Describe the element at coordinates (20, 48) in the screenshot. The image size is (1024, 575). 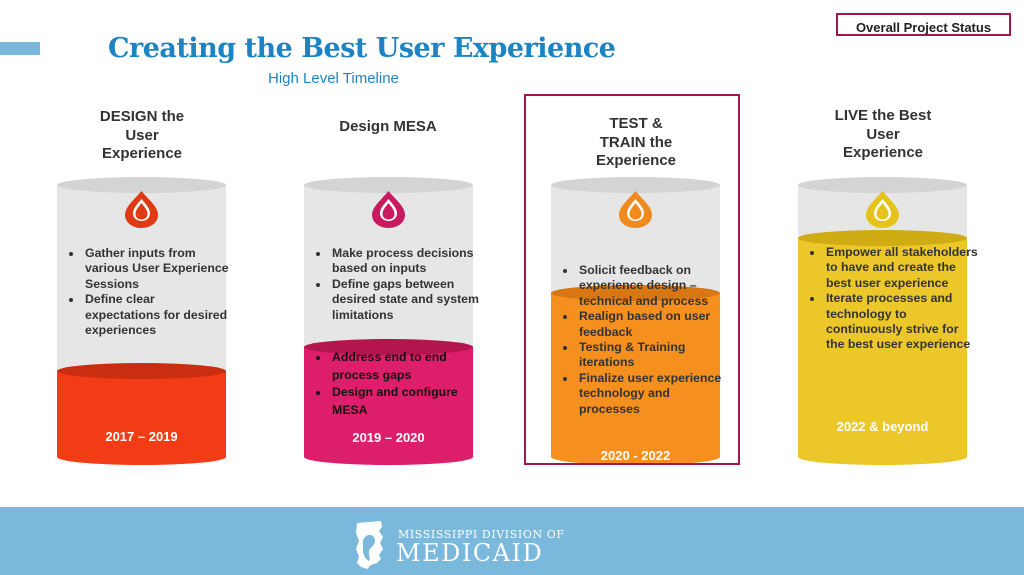
I see `accent-bar` at that location.